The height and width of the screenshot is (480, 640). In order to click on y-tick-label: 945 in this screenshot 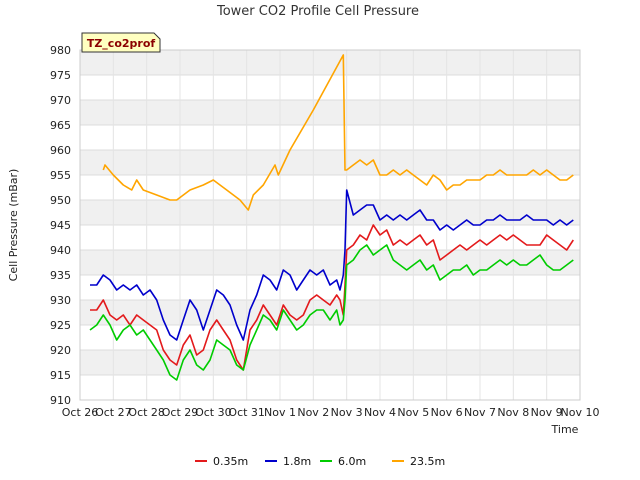, I will do `click(60, 225)`.